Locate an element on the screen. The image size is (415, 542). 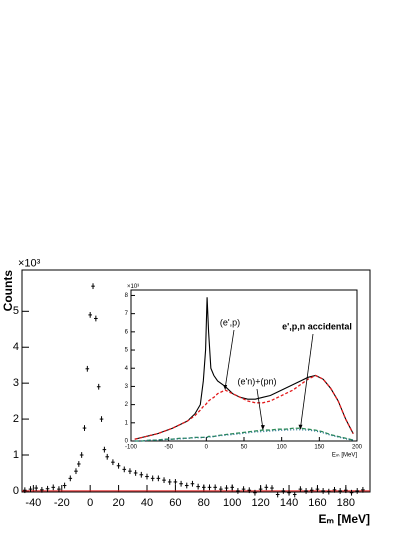
series-line is located at coordinates (244, 435).